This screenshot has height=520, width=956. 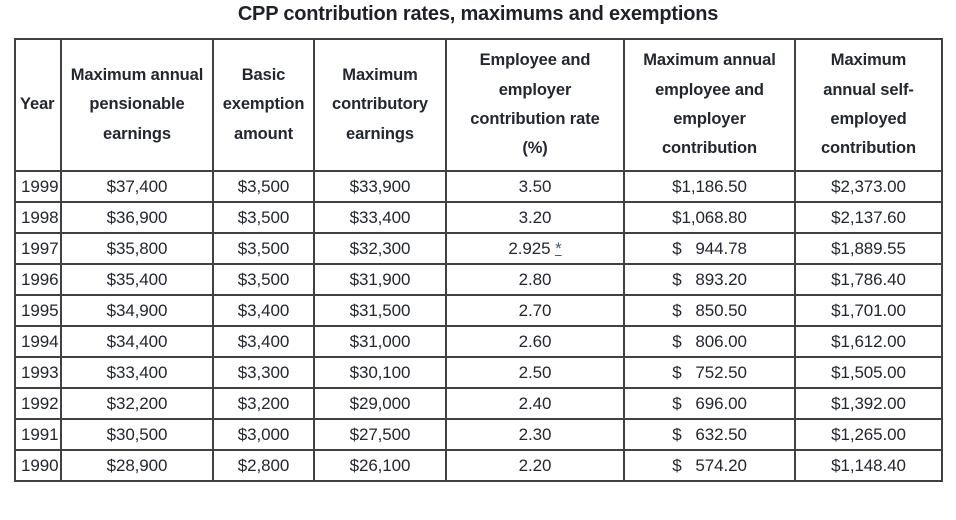 What do you see at coordinates (263, 105) in the screenshot?
I see `column-header-basic-exemption-amount: Basic exemption amount` at bounding box center [263, 105].